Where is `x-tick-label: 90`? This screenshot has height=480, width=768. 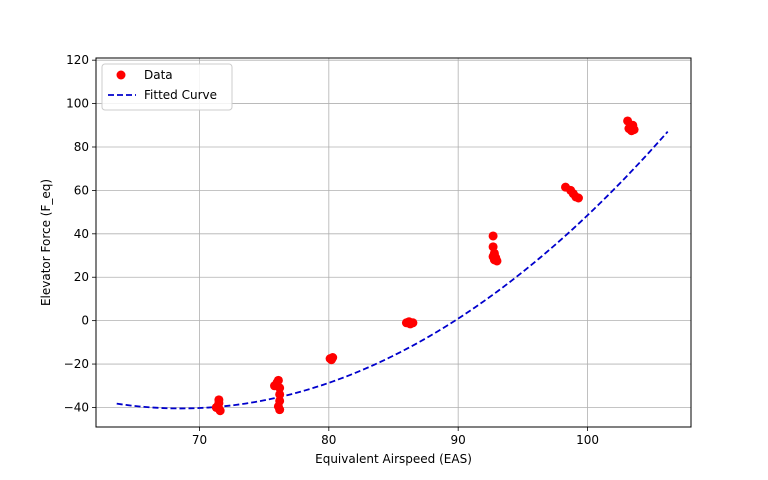 x-tick-label: 90 is located at coordinates (458, 440).